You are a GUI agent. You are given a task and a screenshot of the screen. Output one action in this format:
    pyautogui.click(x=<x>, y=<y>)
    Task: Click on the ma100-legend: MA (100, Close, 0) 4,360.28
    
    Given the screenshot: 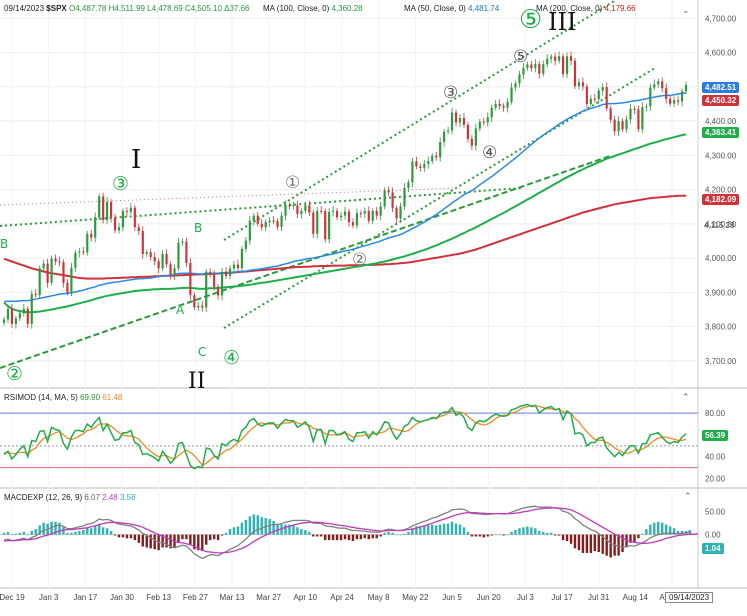 What is the action you would take?
    pyautogui.click(x=313, y=8)
    